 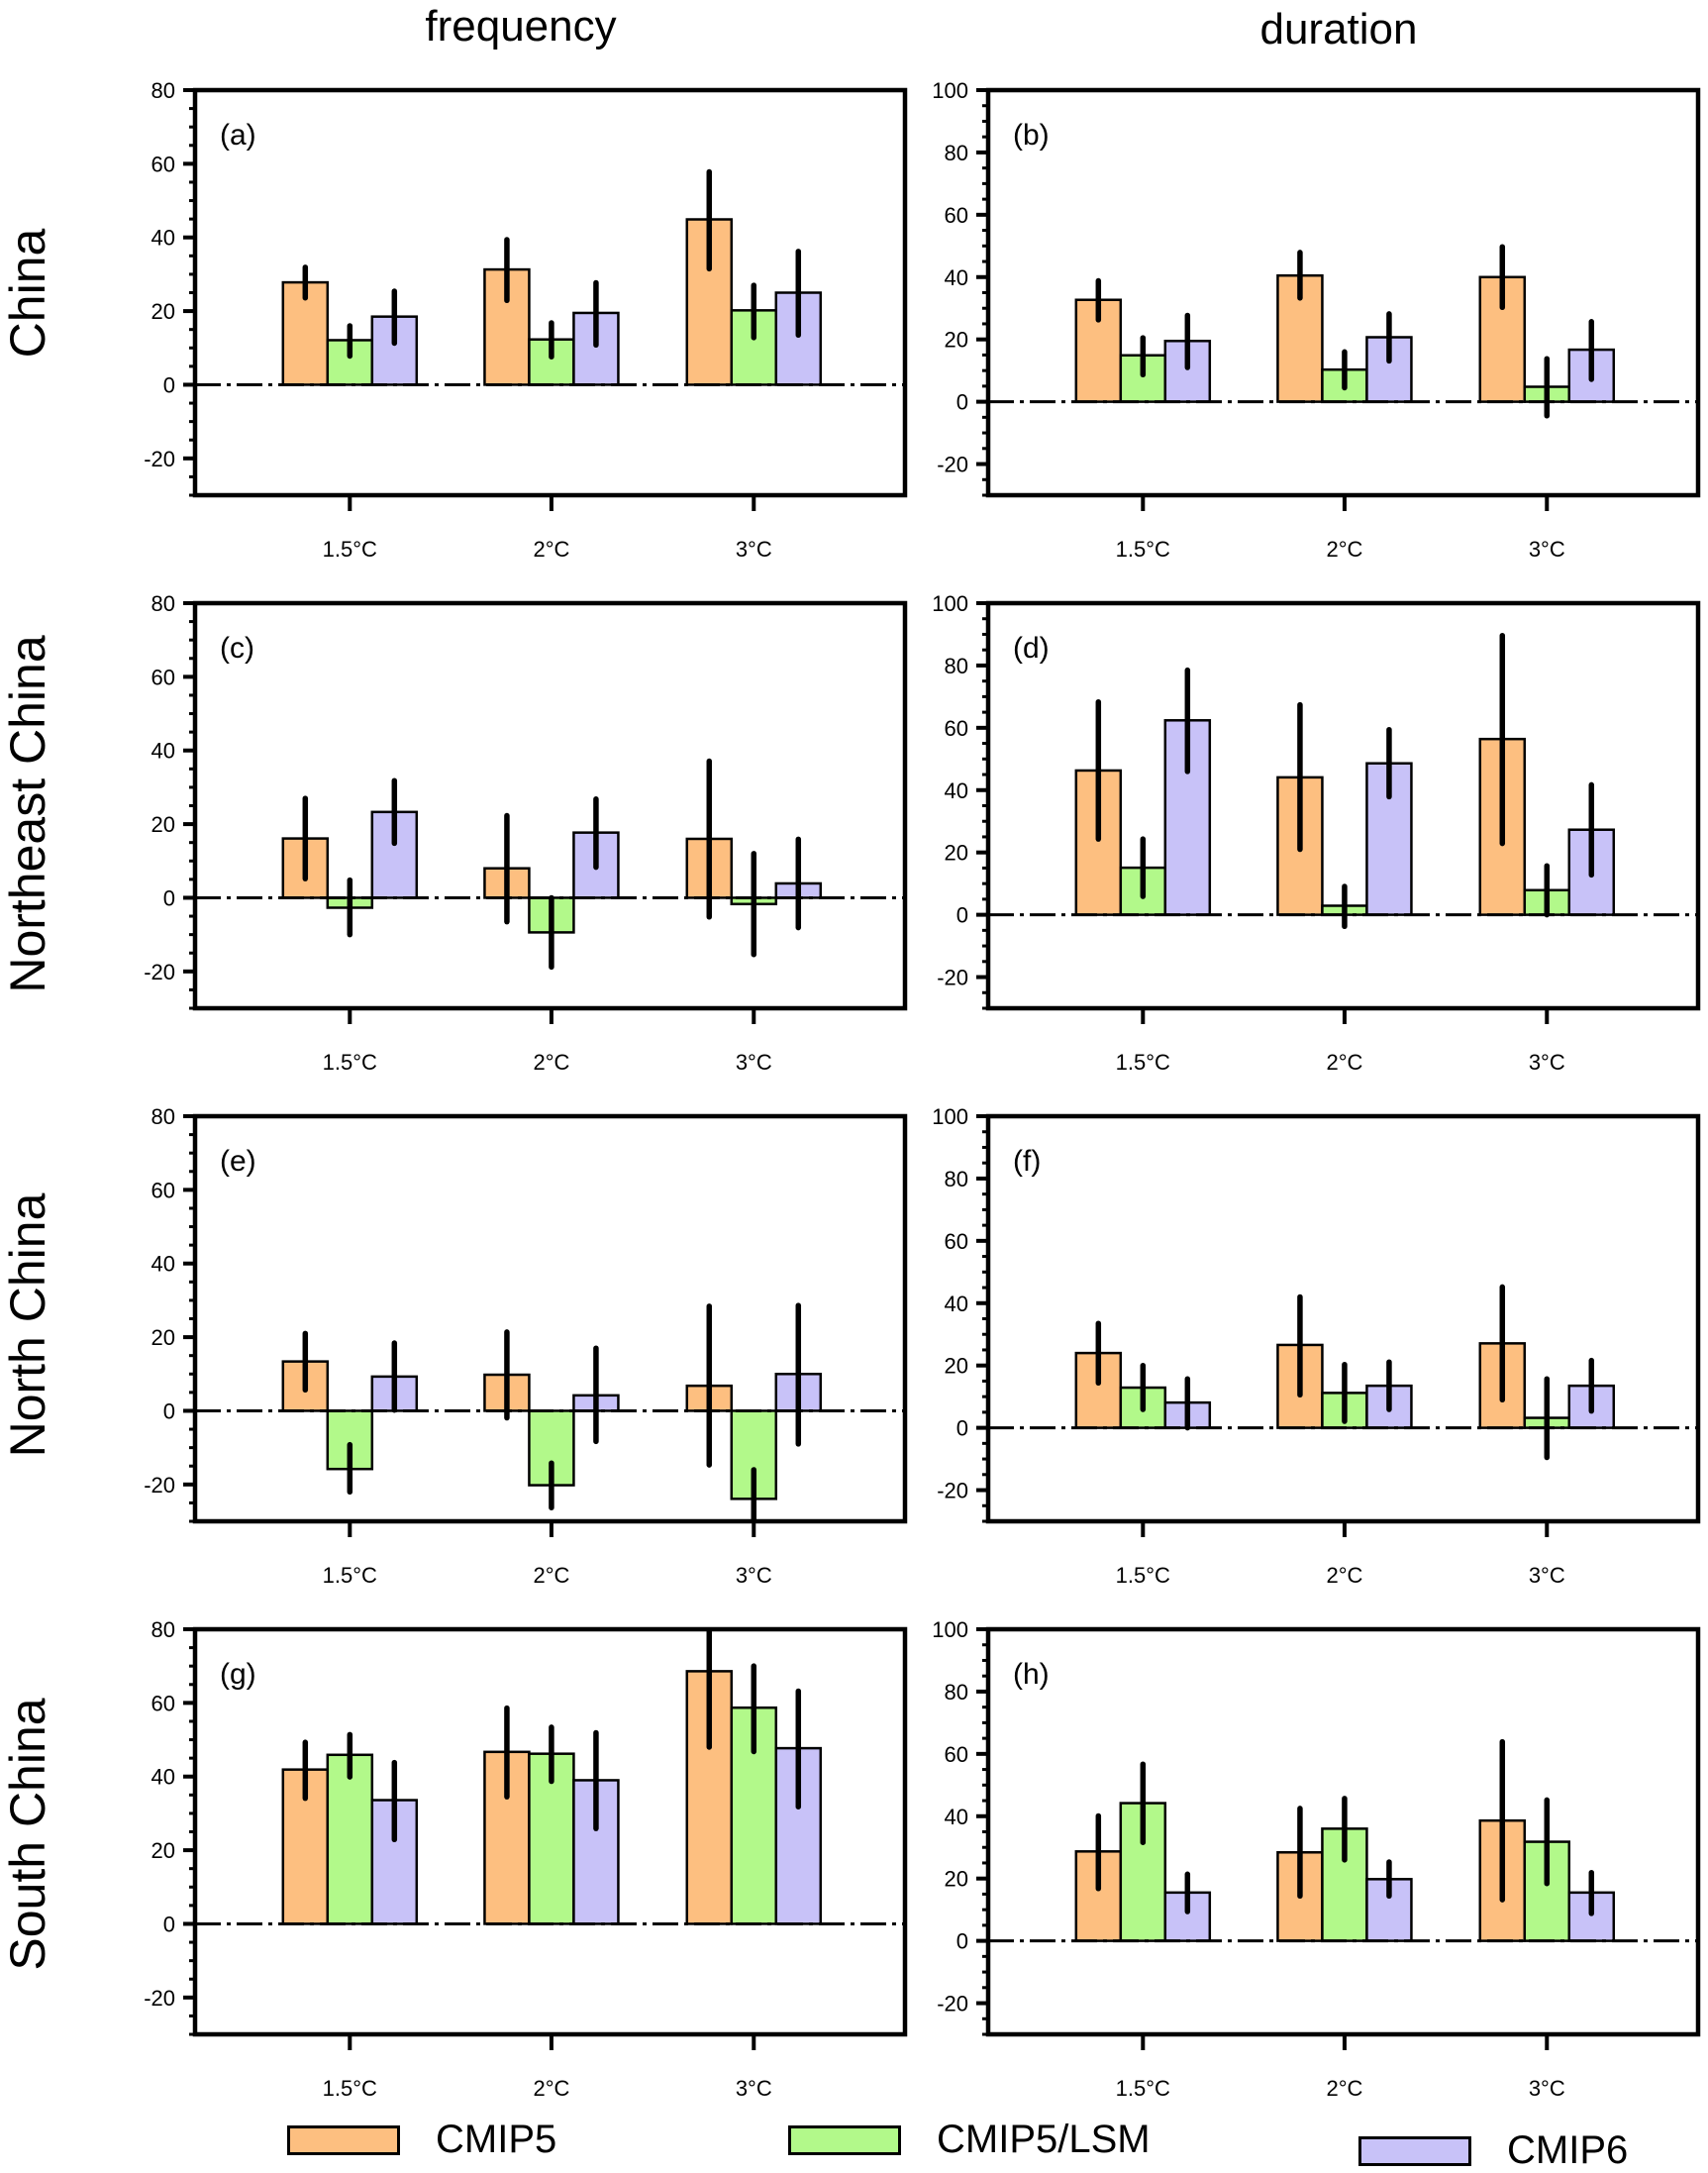 I want to click on legend-item-cmip5: CMIP5, so click(x=421, y=2140).